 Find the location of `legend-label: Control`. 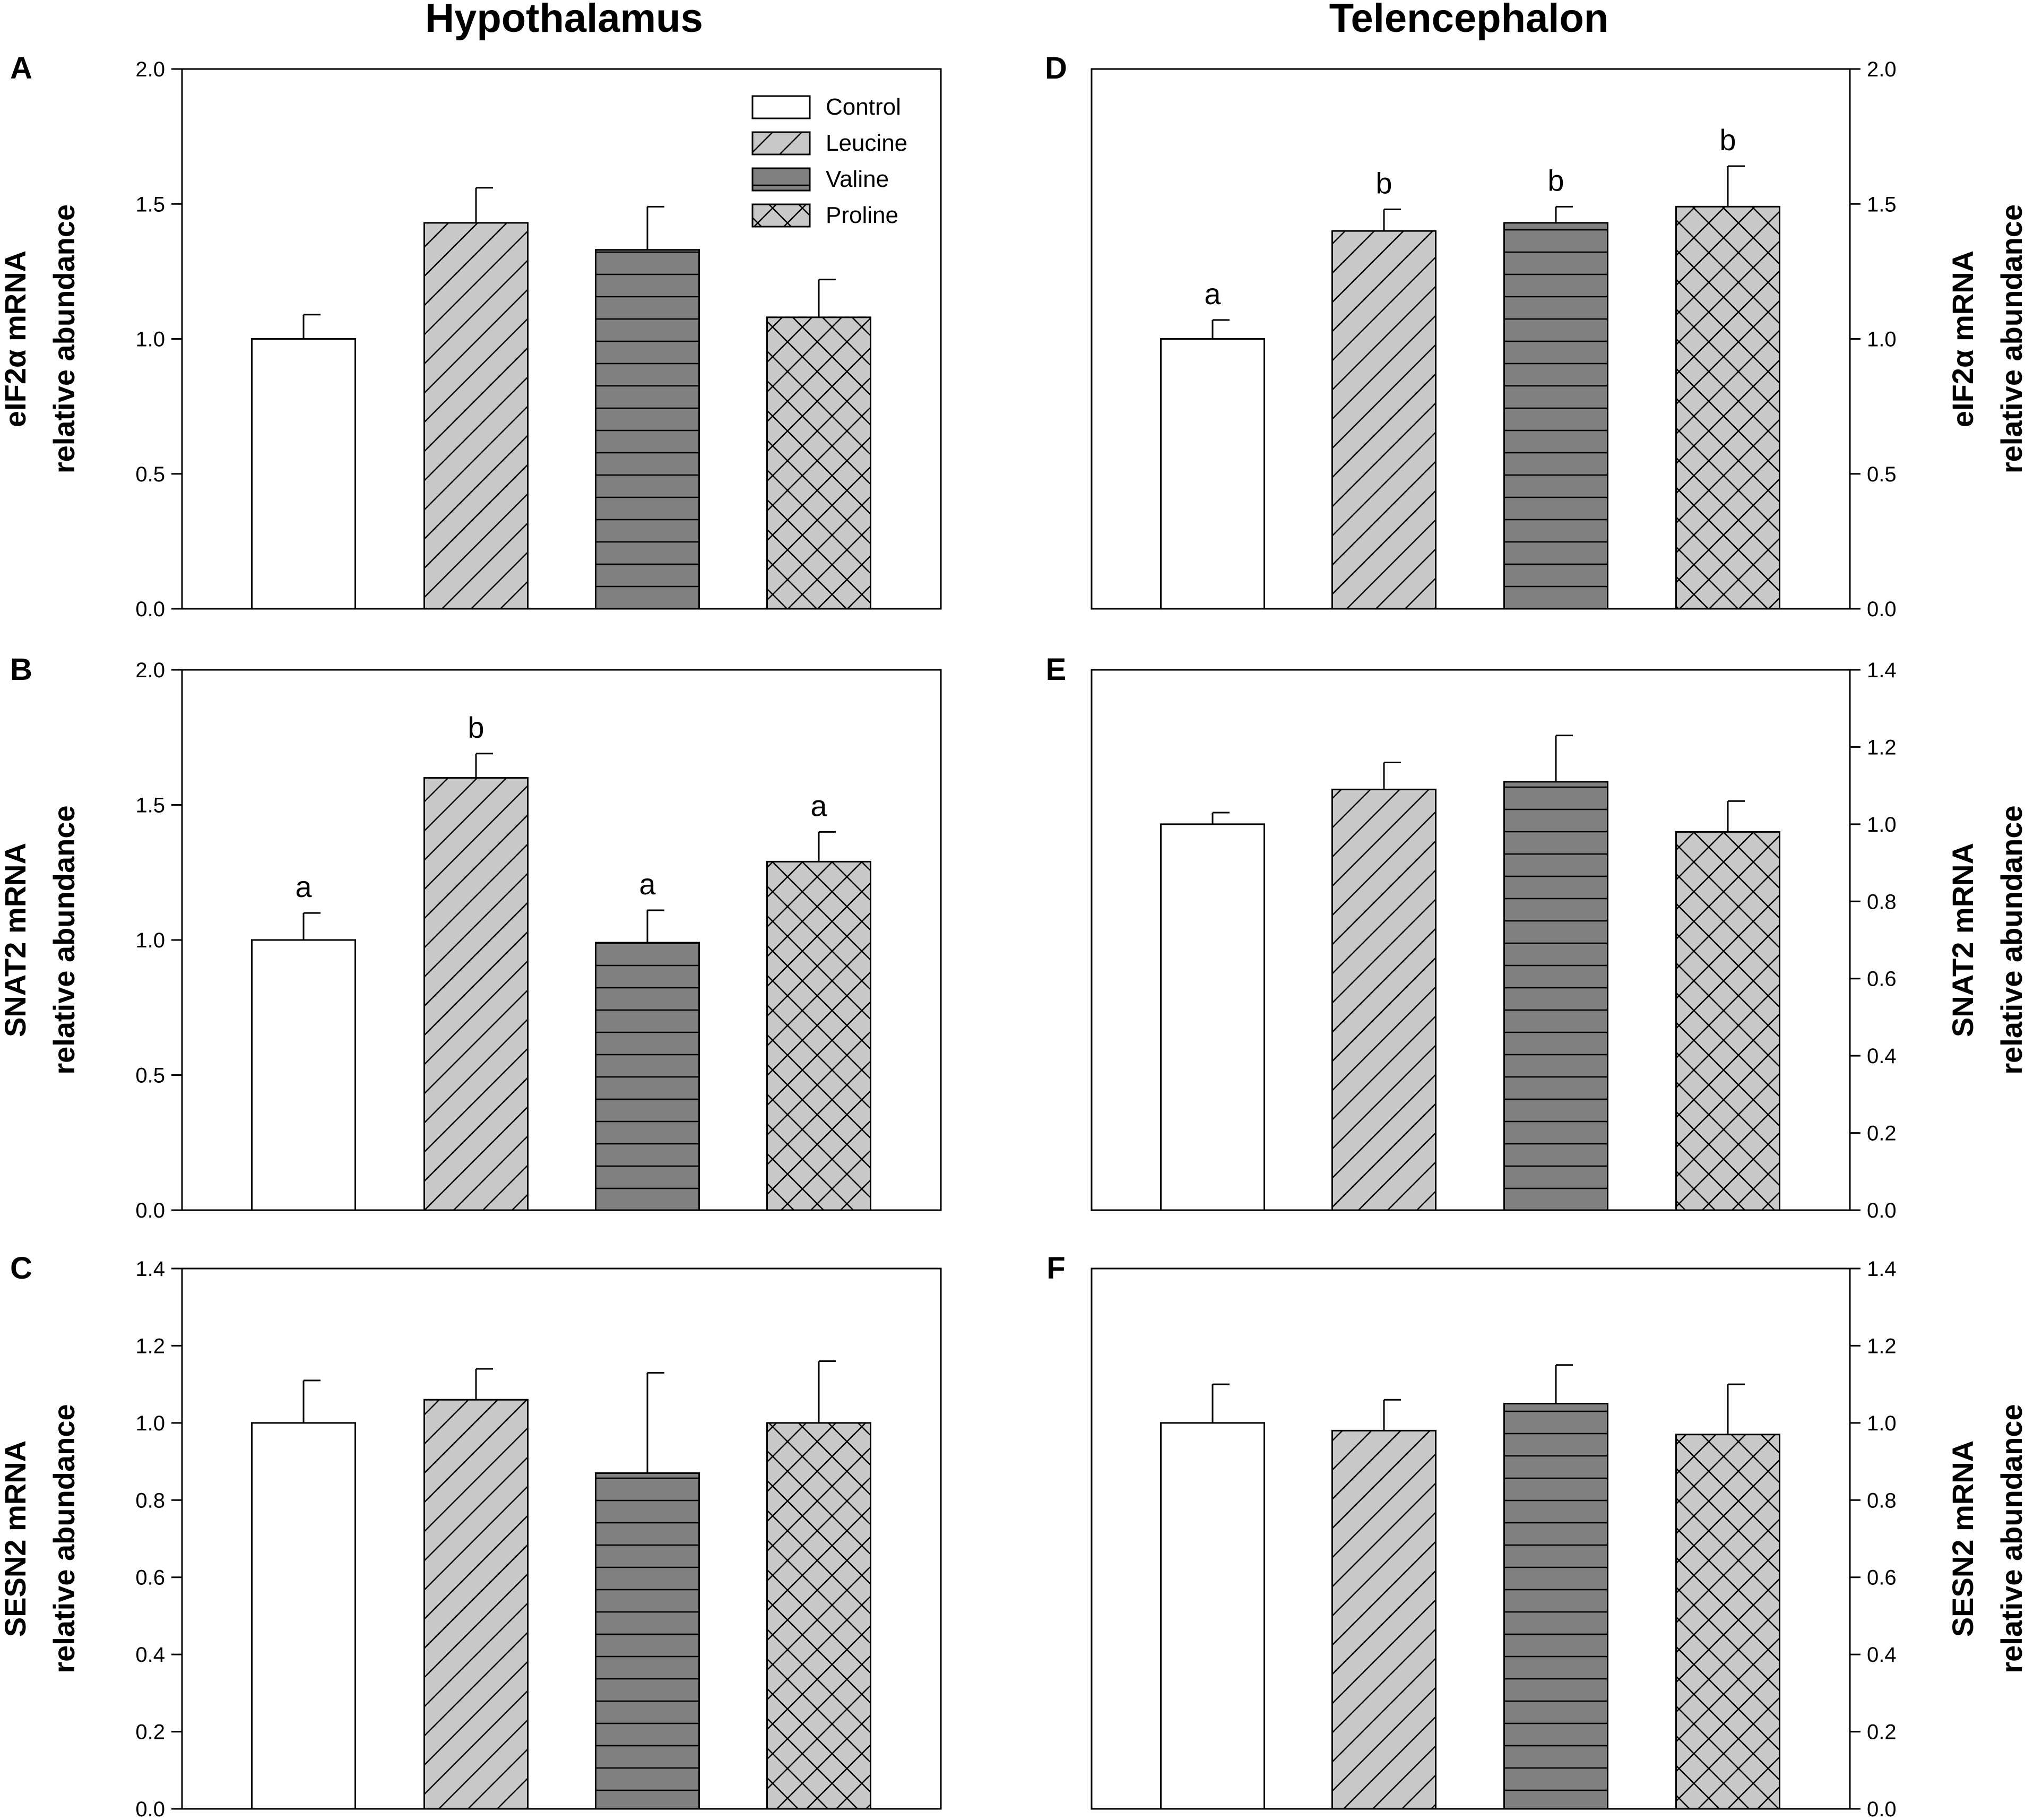

legend-label: Control is located at coordinates (863, 107).